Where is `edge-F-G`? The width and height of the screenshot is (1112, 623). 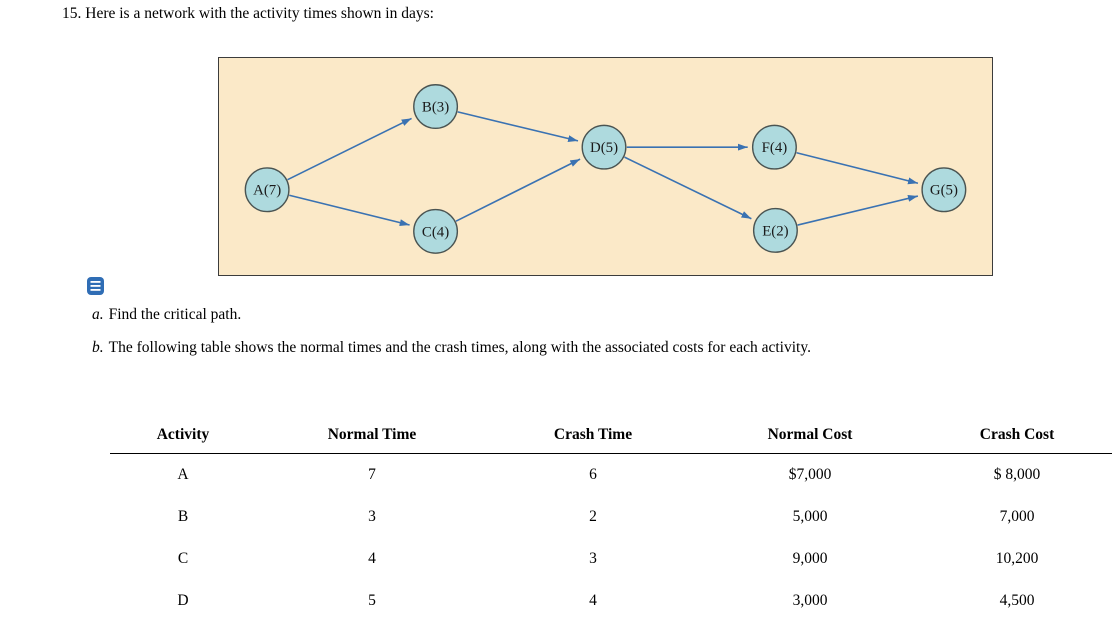
edge-F-G is located at coordinates (857, 168).